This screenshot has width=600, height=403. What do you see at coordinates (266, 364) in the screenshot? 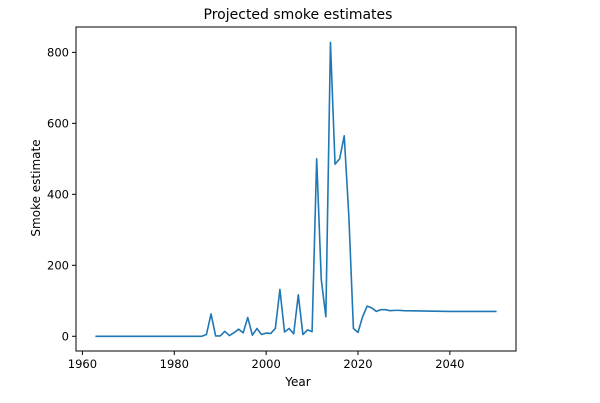
I see `x-tick-label: 2000` at bounding box center [266, 364].